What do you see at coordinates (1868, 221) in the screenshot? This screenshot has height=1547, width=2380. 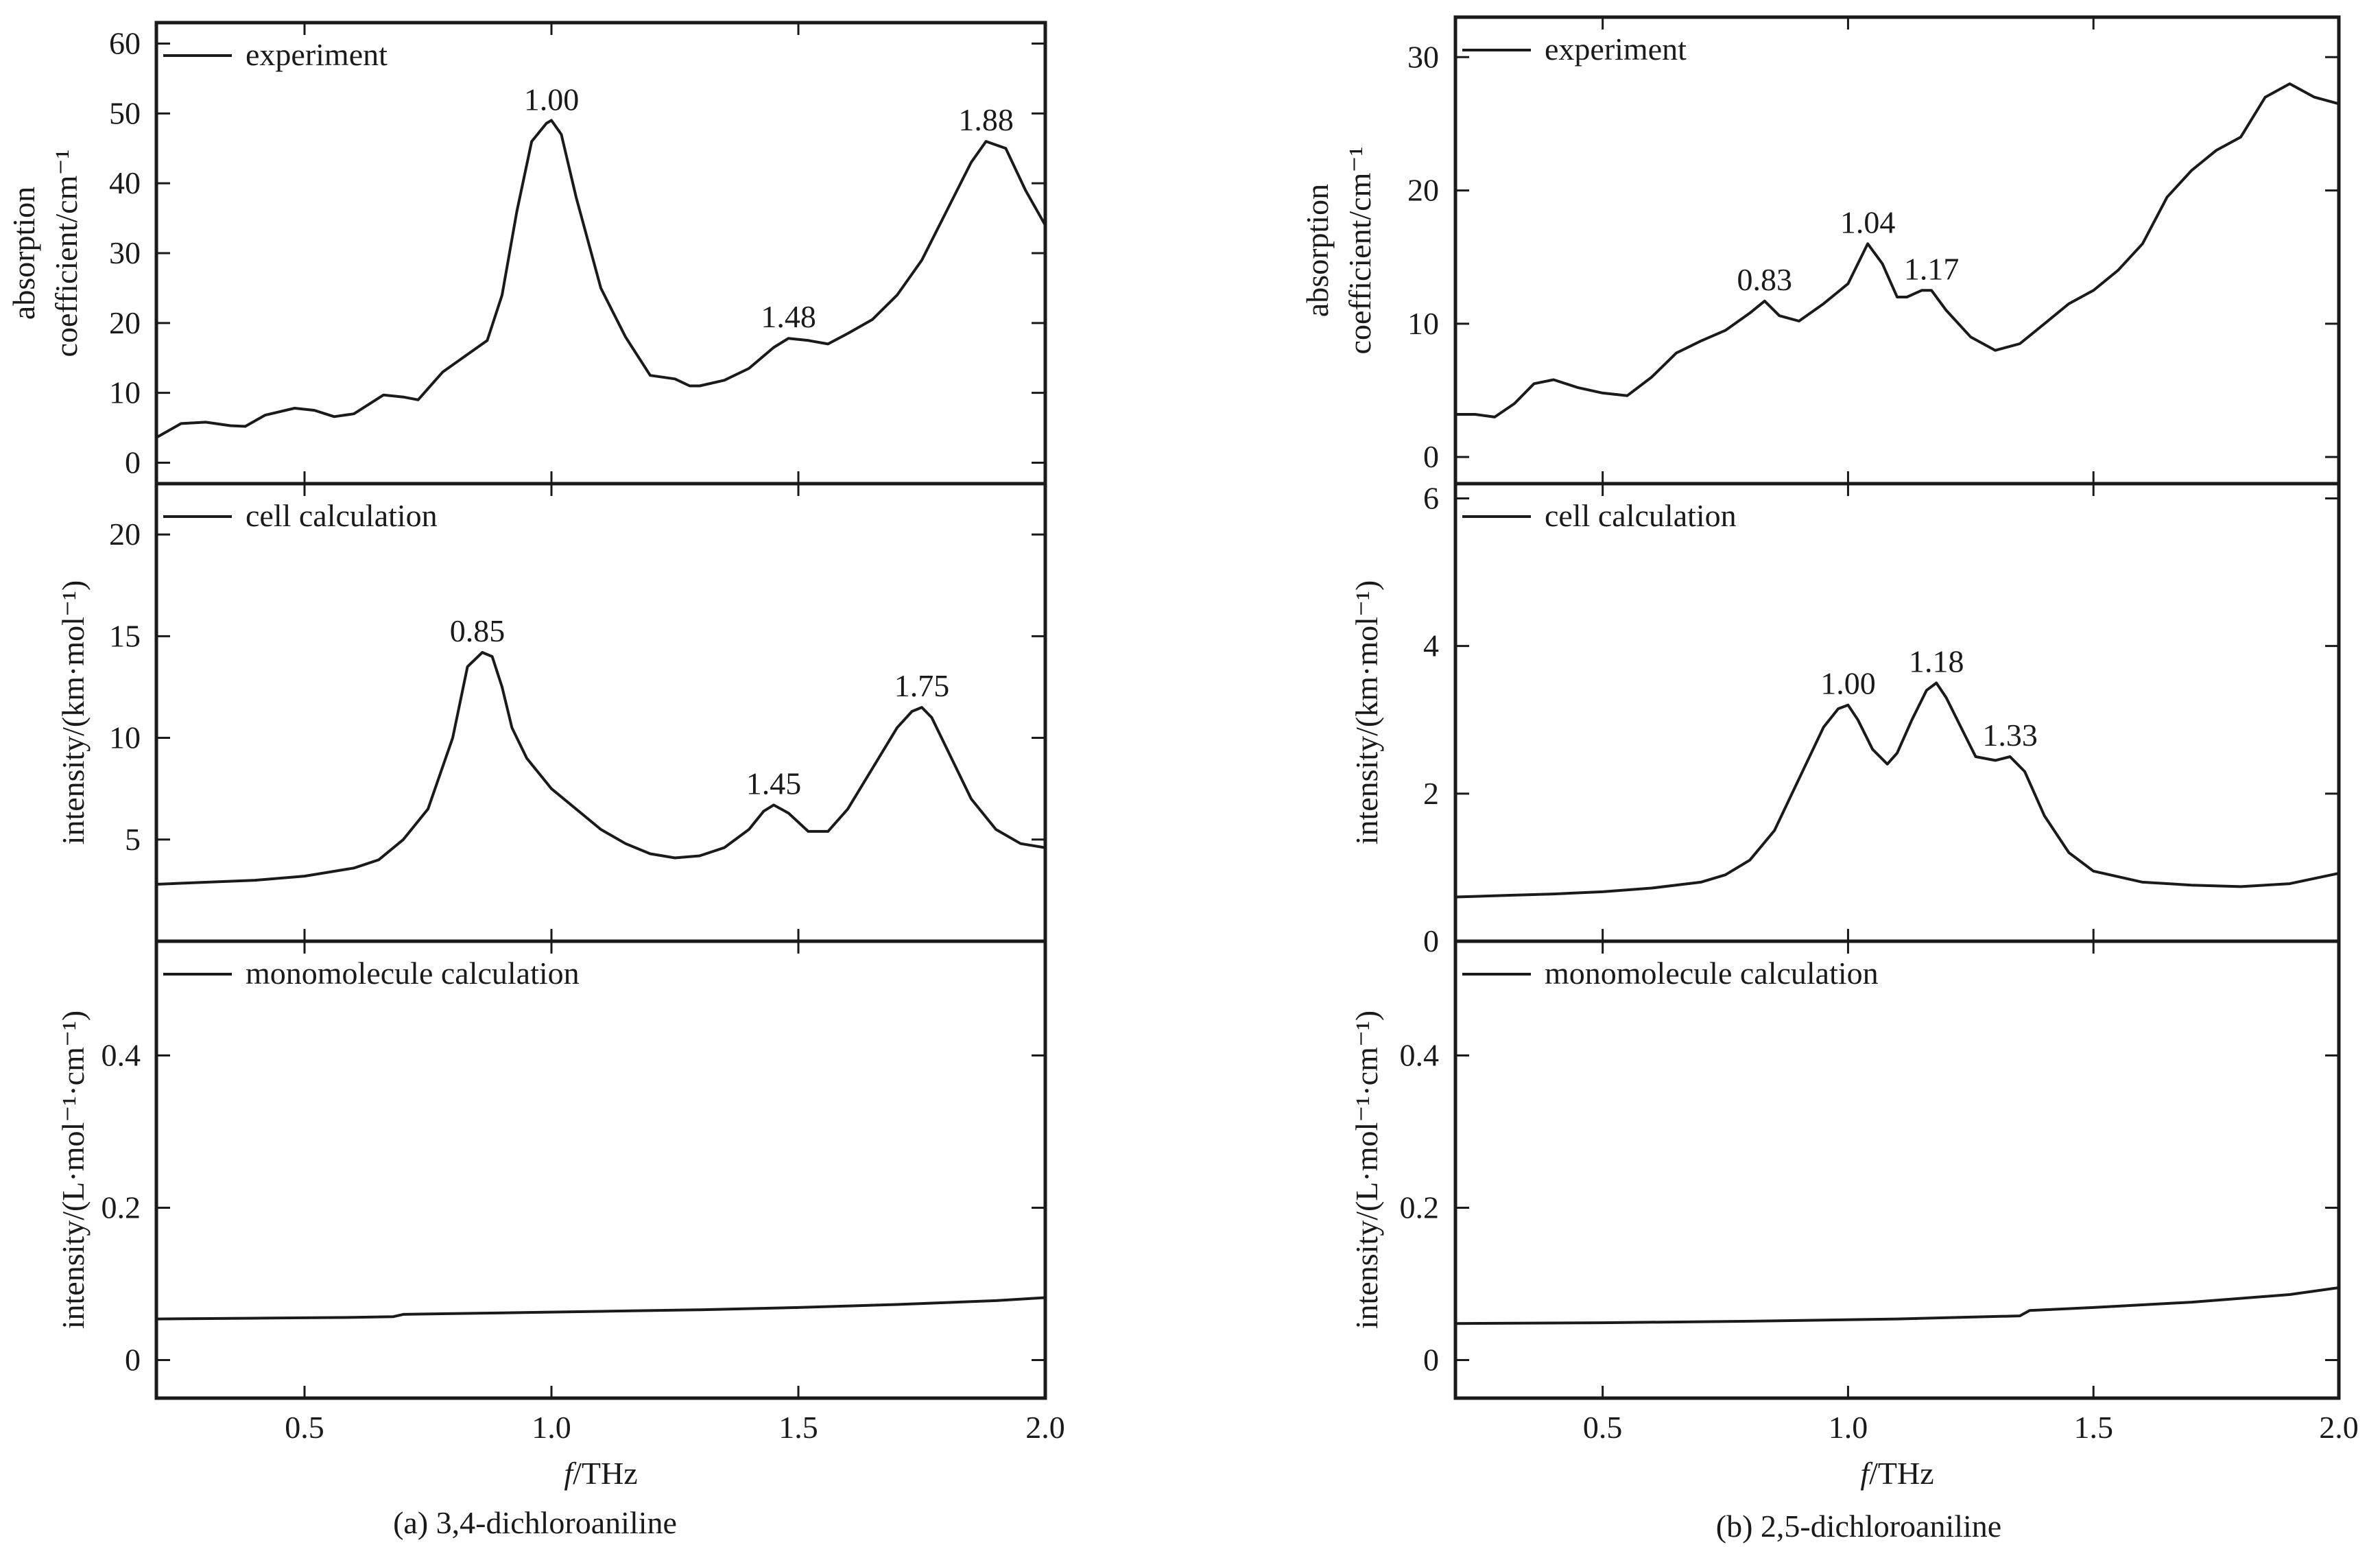 I see `peak-label: 1.04` at bounding box center [1868, 221].